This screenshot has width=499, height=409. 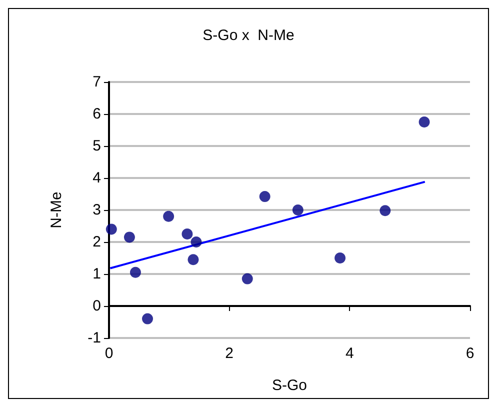 I want to click on y-tick-label: 3, so click(x=96, y=210).